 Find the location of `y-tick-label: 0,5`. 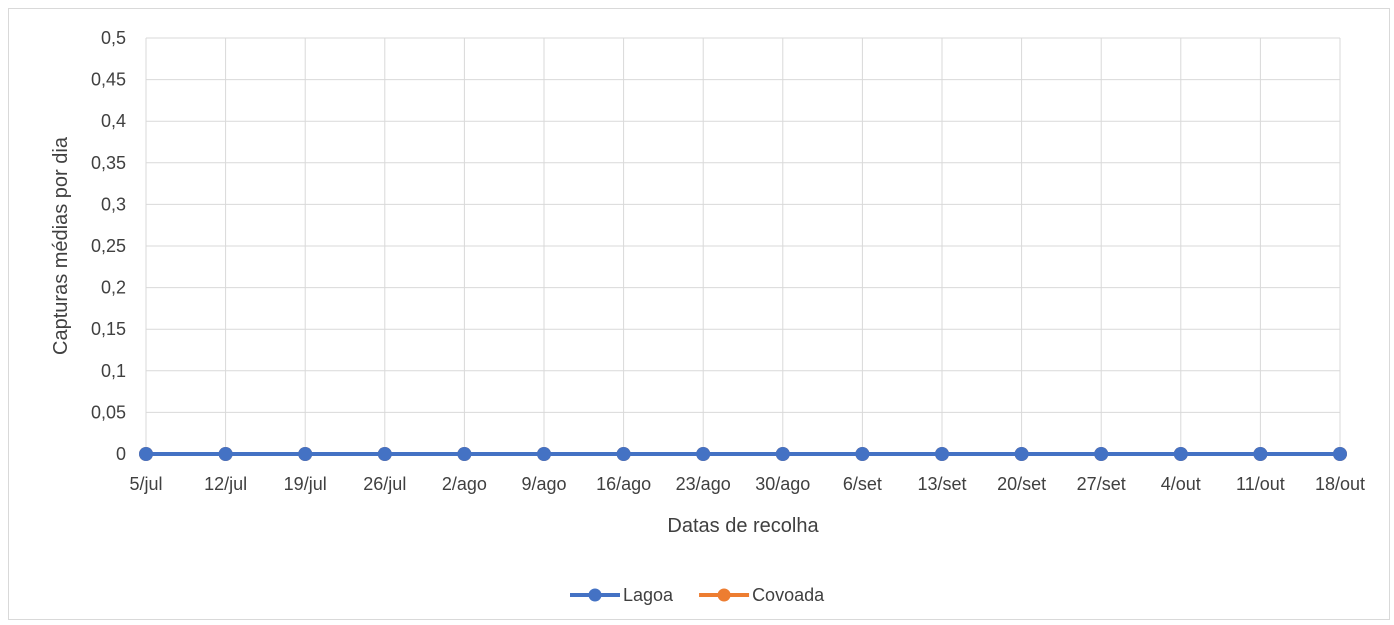

y-tick-label: 0,5 is located at coordinates (113, 38).